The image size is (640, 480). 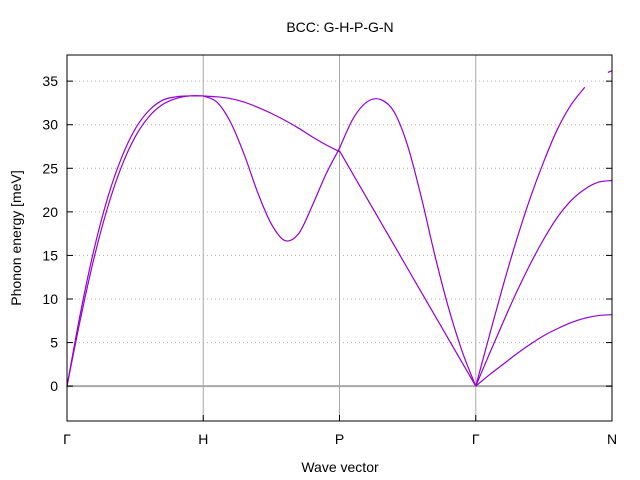 I want to click on y-axis-label: Phonon energy [meV], so click(x=16, y=237).